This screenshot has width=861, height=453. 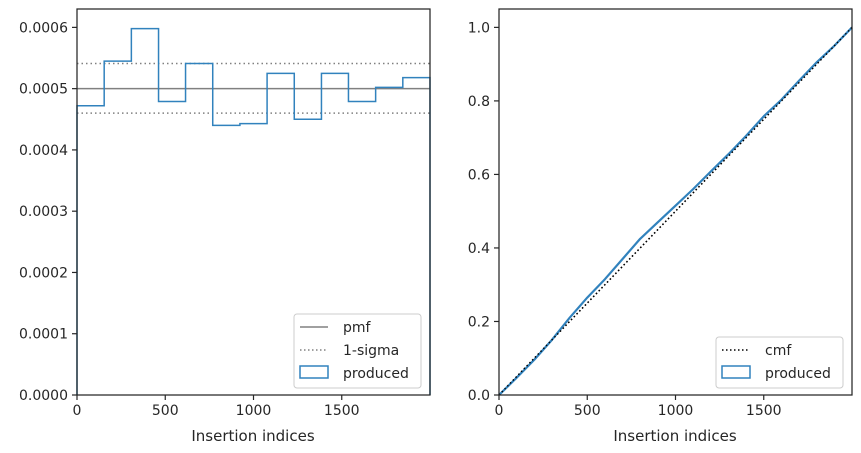 What do you see at coordinates (798, 374) in the screenshot?
I see `legend-label-produced-cdf: produced` at bounding box center [798, 374].